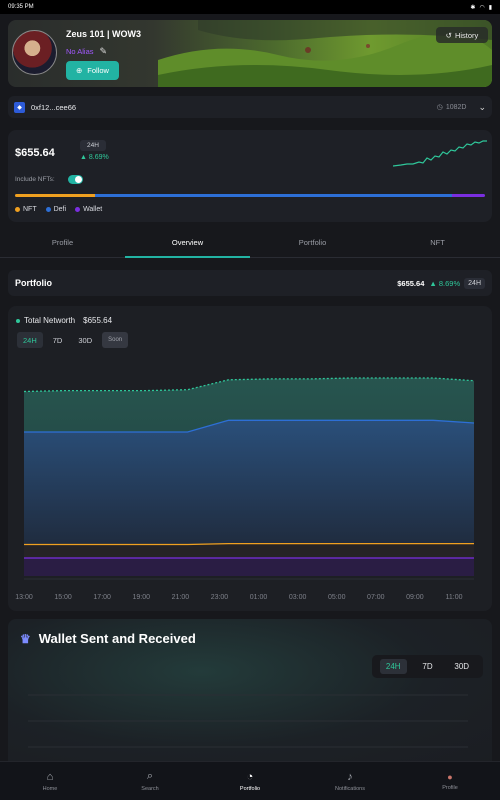 Image resolution: width=500 pixels, height=800 pixels. I want to click on wallet-range-tab-24h: 24H, so click(393, 666).